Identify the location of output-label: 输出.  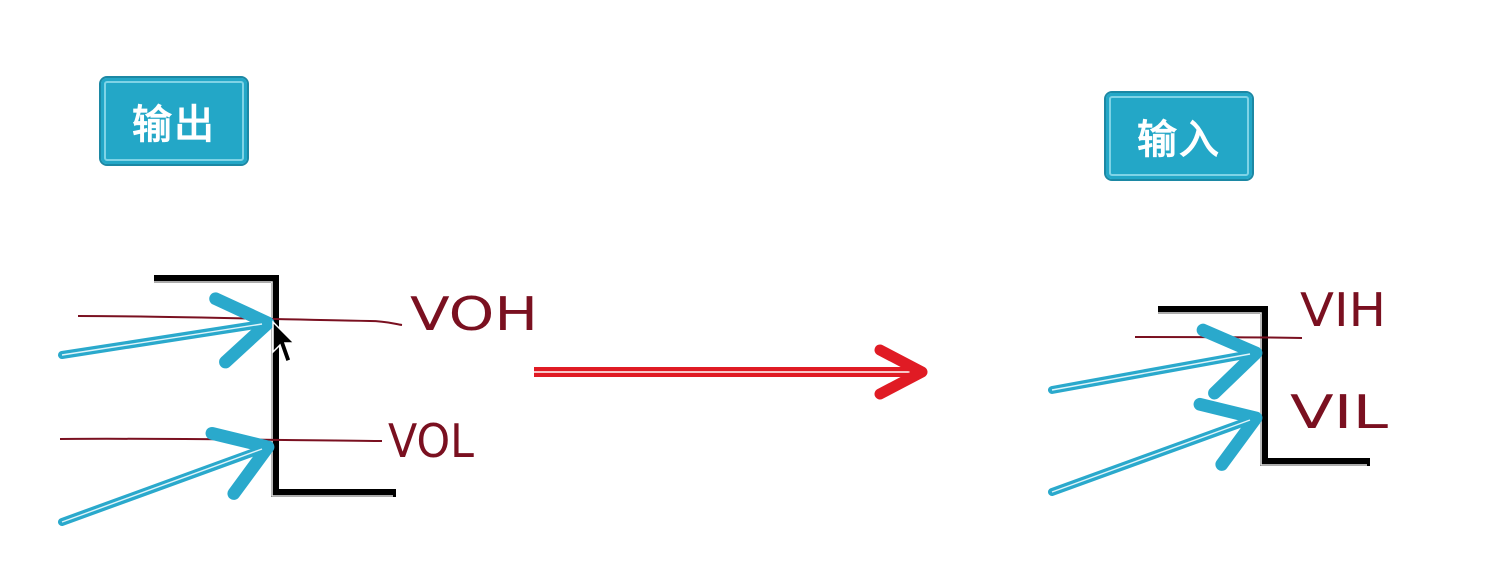
(174, 121).